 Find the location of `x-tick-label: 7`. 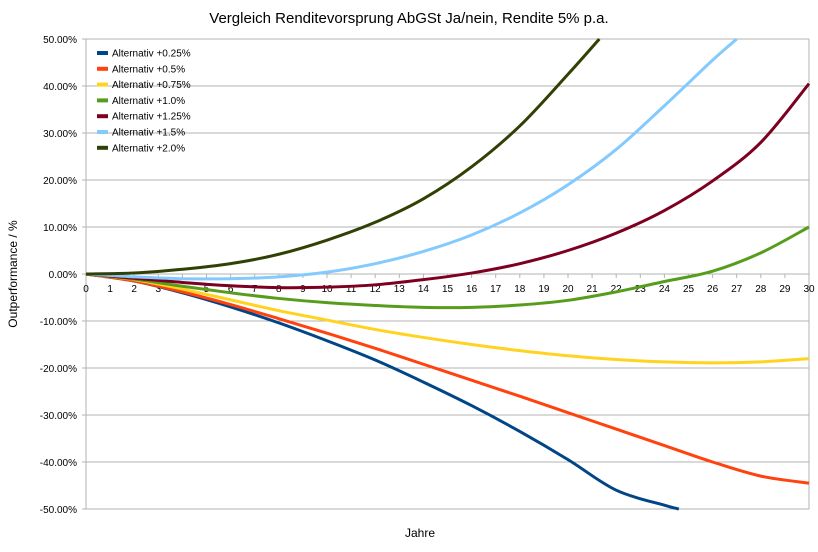

x-tick-label: 7 is located at coordinates (255, 289).